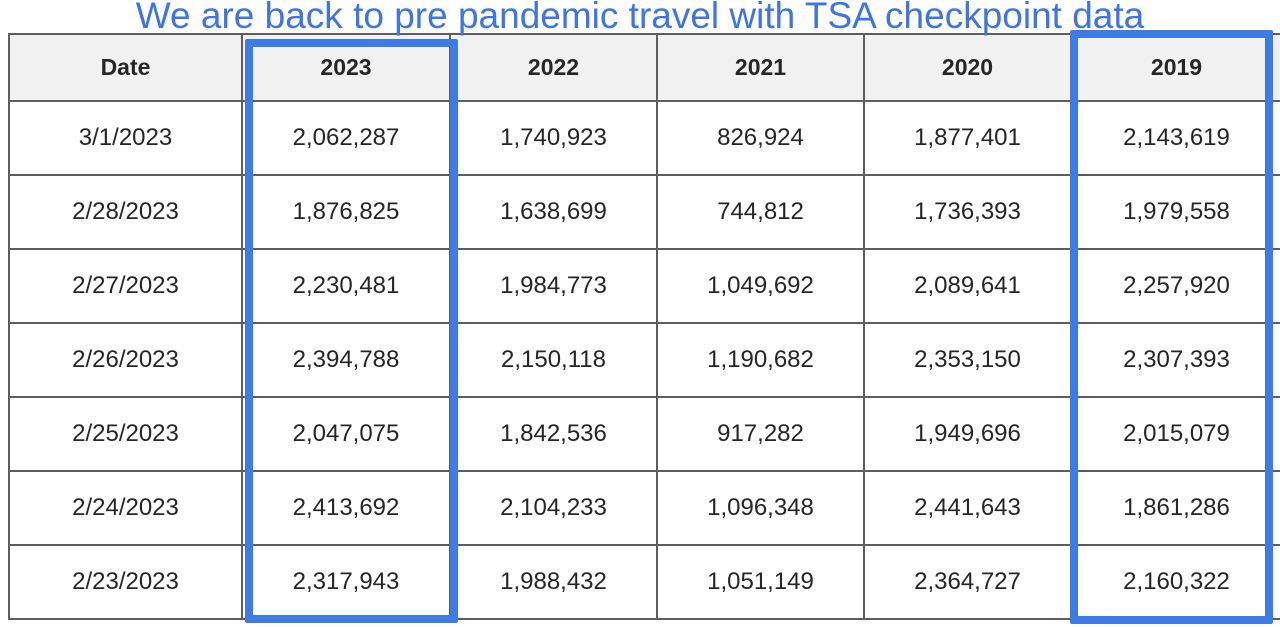  I want to click on cell-2022: 1,988,432, so click(553, 582).